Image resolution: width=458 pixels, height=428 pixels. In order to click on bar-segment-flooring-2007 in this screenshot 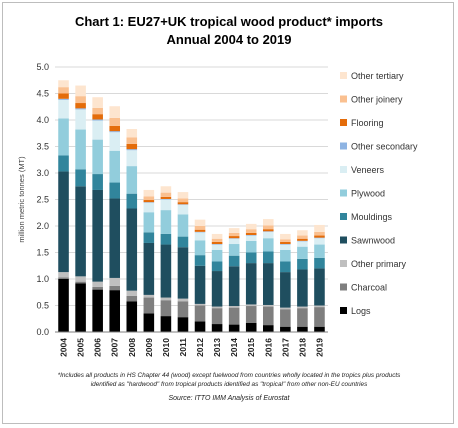, I will do `click(115, 128)`.